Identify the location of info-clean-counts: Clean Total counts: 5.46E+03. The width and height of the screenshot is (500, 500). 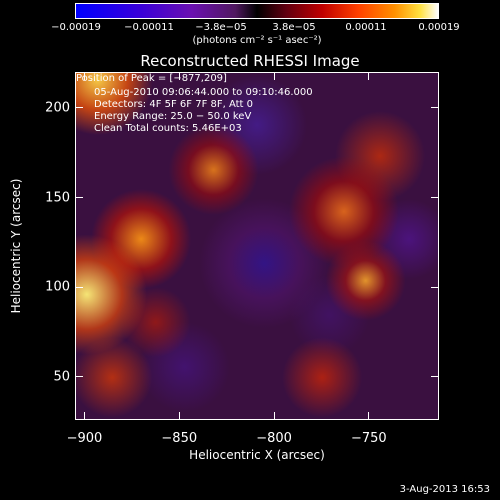
(168, 128).